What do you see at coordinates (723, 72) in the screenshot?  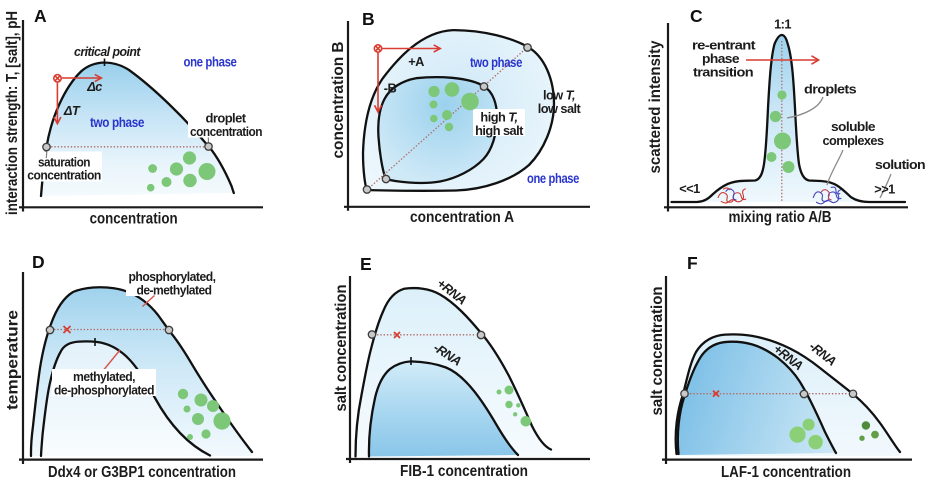 I see `svg-text: transition` at bounding box center [723, 72].